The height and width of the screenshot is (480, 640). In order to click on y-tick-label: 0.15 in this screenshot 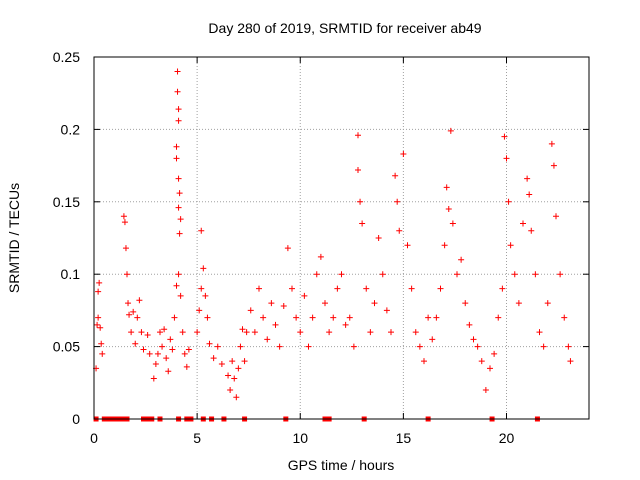, I will do `click(66, 202)`.